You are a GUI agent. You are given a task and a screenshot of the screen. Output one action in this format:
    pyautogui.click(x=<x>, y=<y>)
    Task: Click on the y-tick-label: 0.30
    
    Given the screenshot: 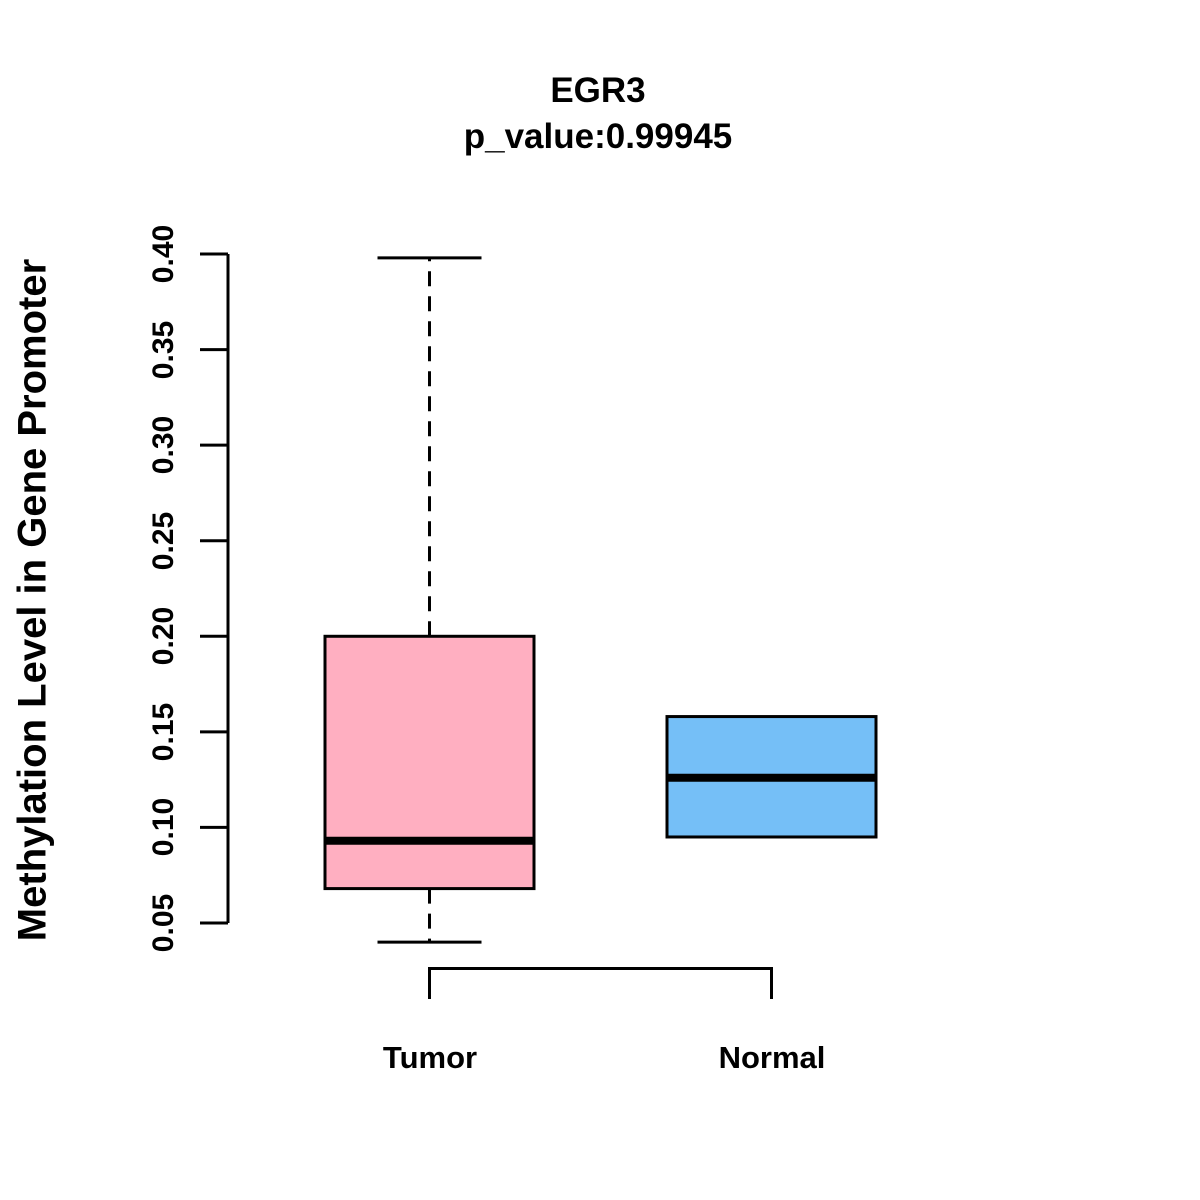 What is the action you would take?
    pyautogui.click(x=163, y=445)
    